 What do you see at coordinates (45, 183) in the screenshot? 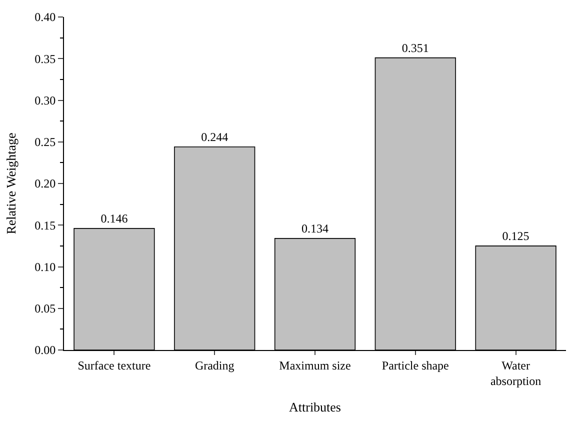
I see `y-tick-label: 0.20` at bounding box center [45, 183].